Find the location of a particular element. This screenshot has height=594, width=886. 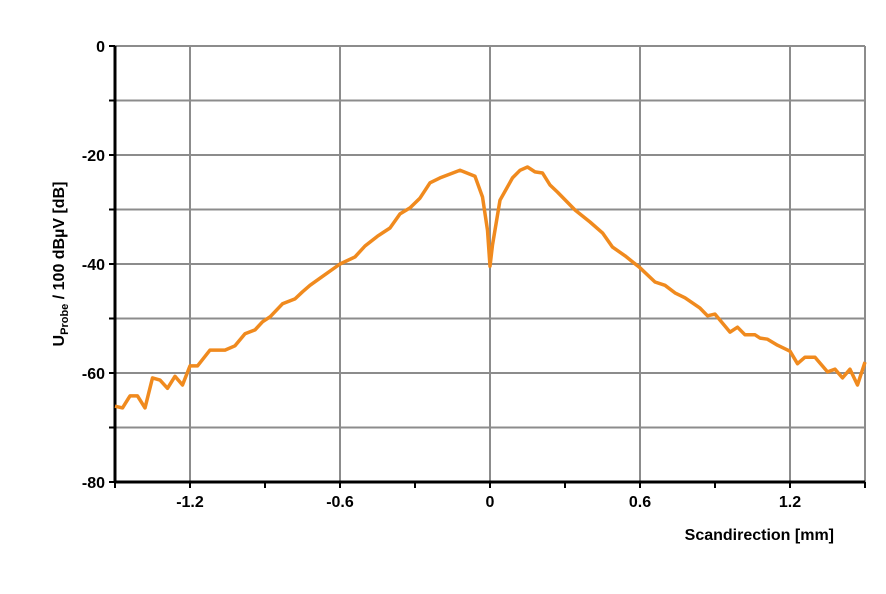

y-tick-label: -60 is located at coordinates (93, 374).